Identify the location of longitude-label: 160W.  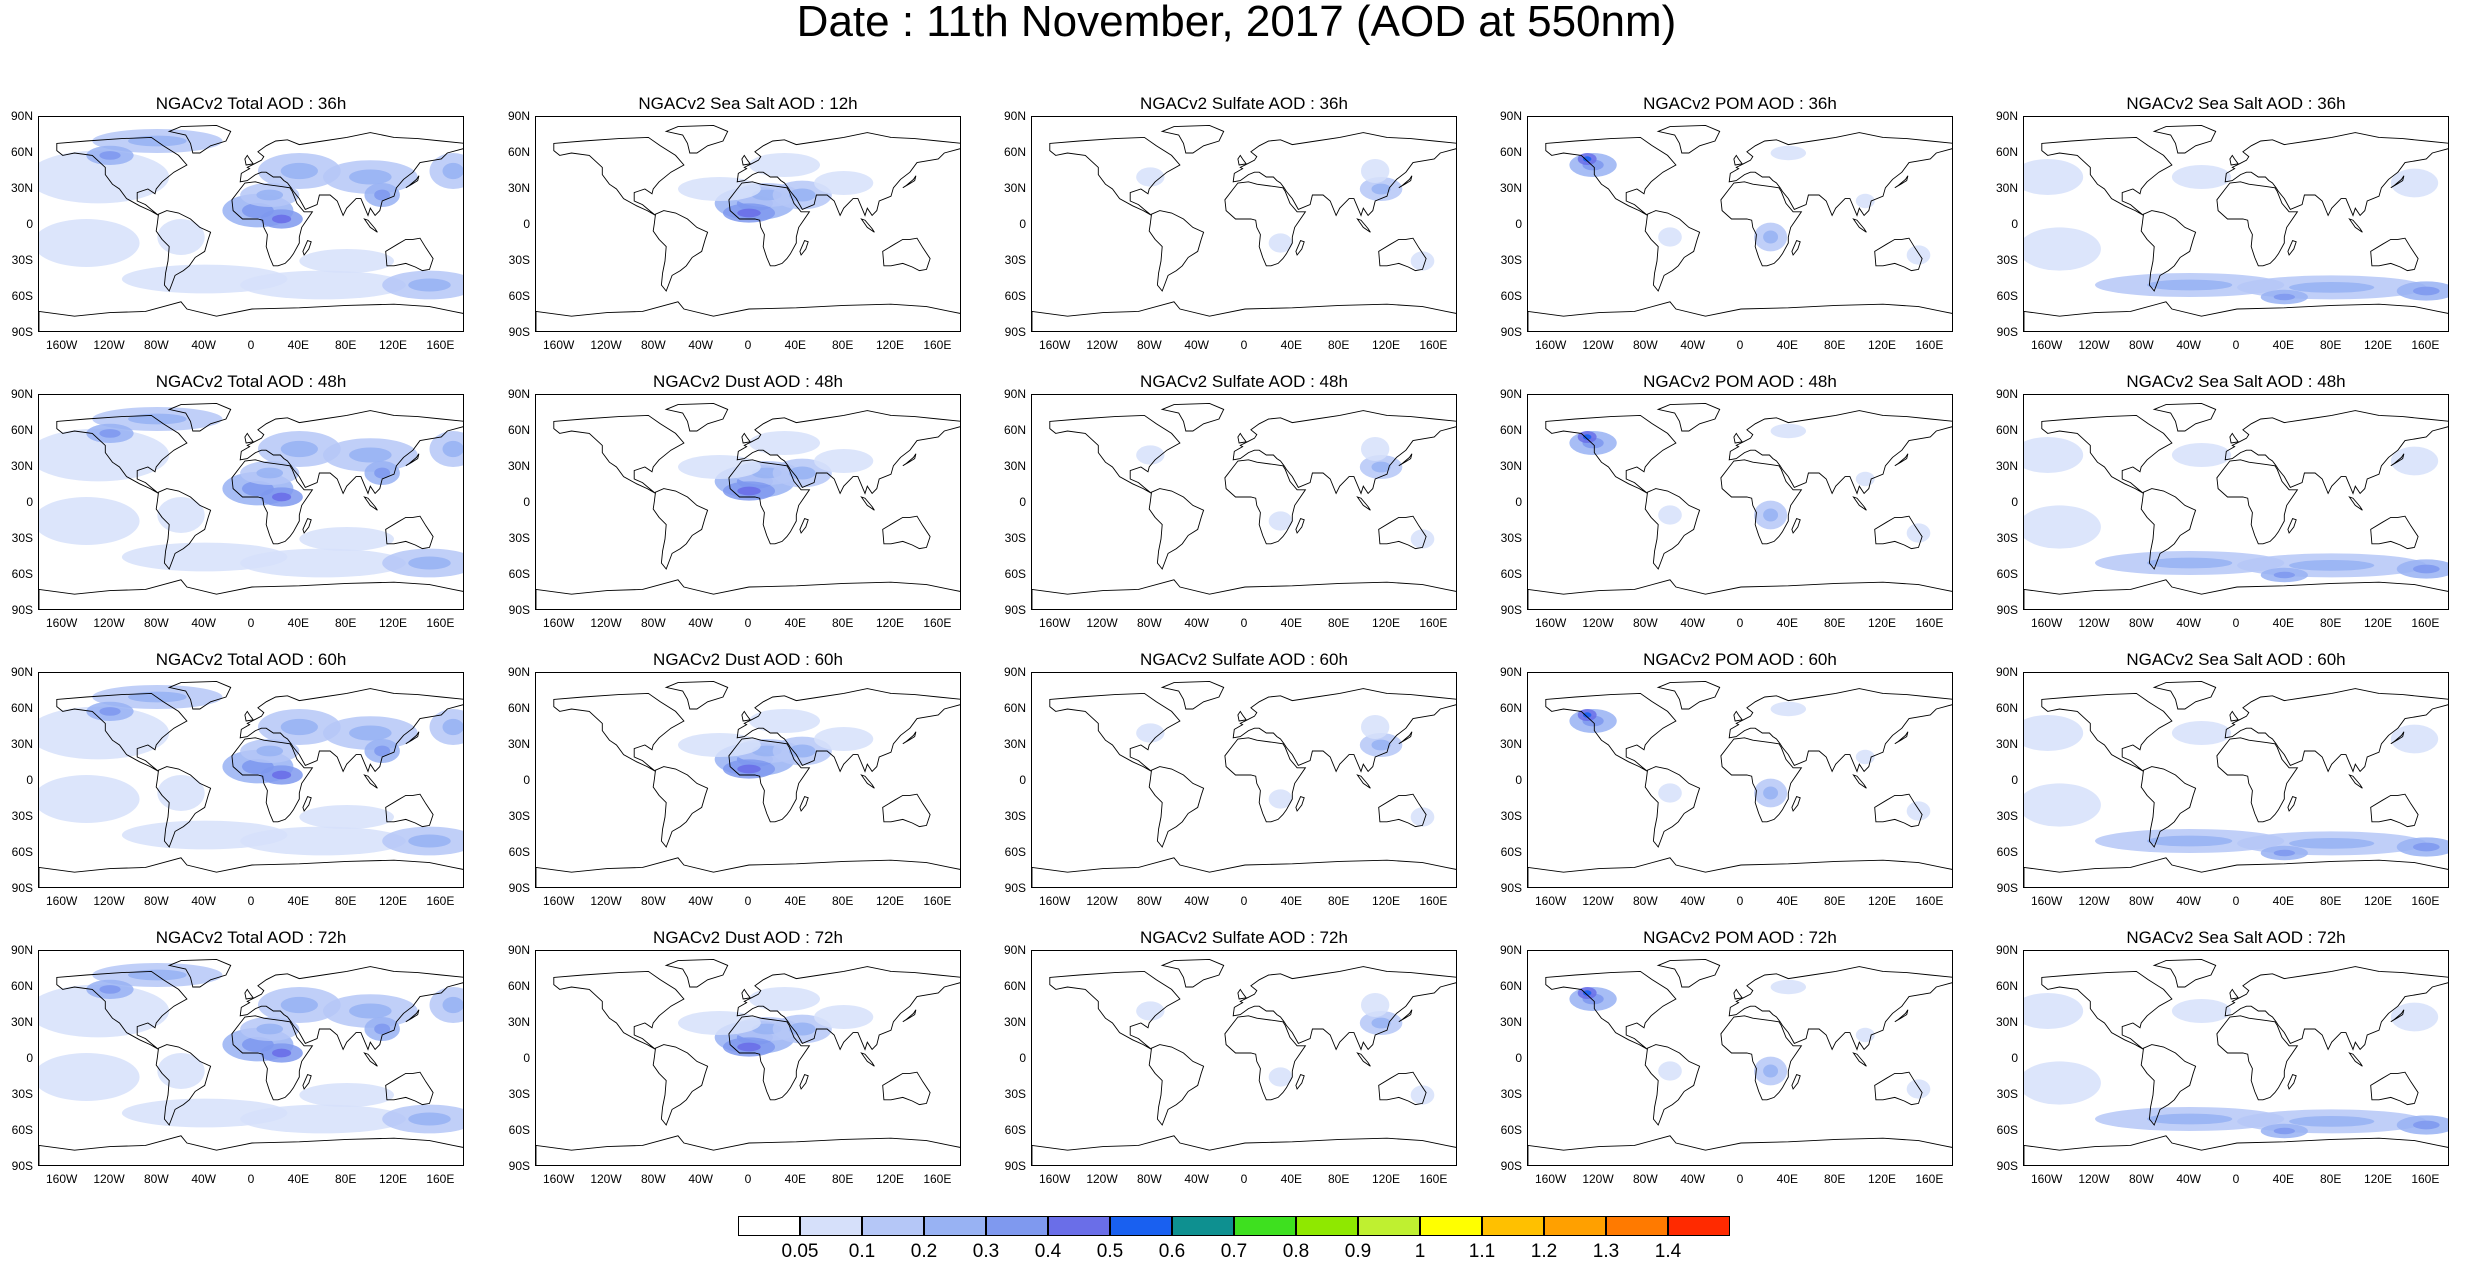
(558, 1179).